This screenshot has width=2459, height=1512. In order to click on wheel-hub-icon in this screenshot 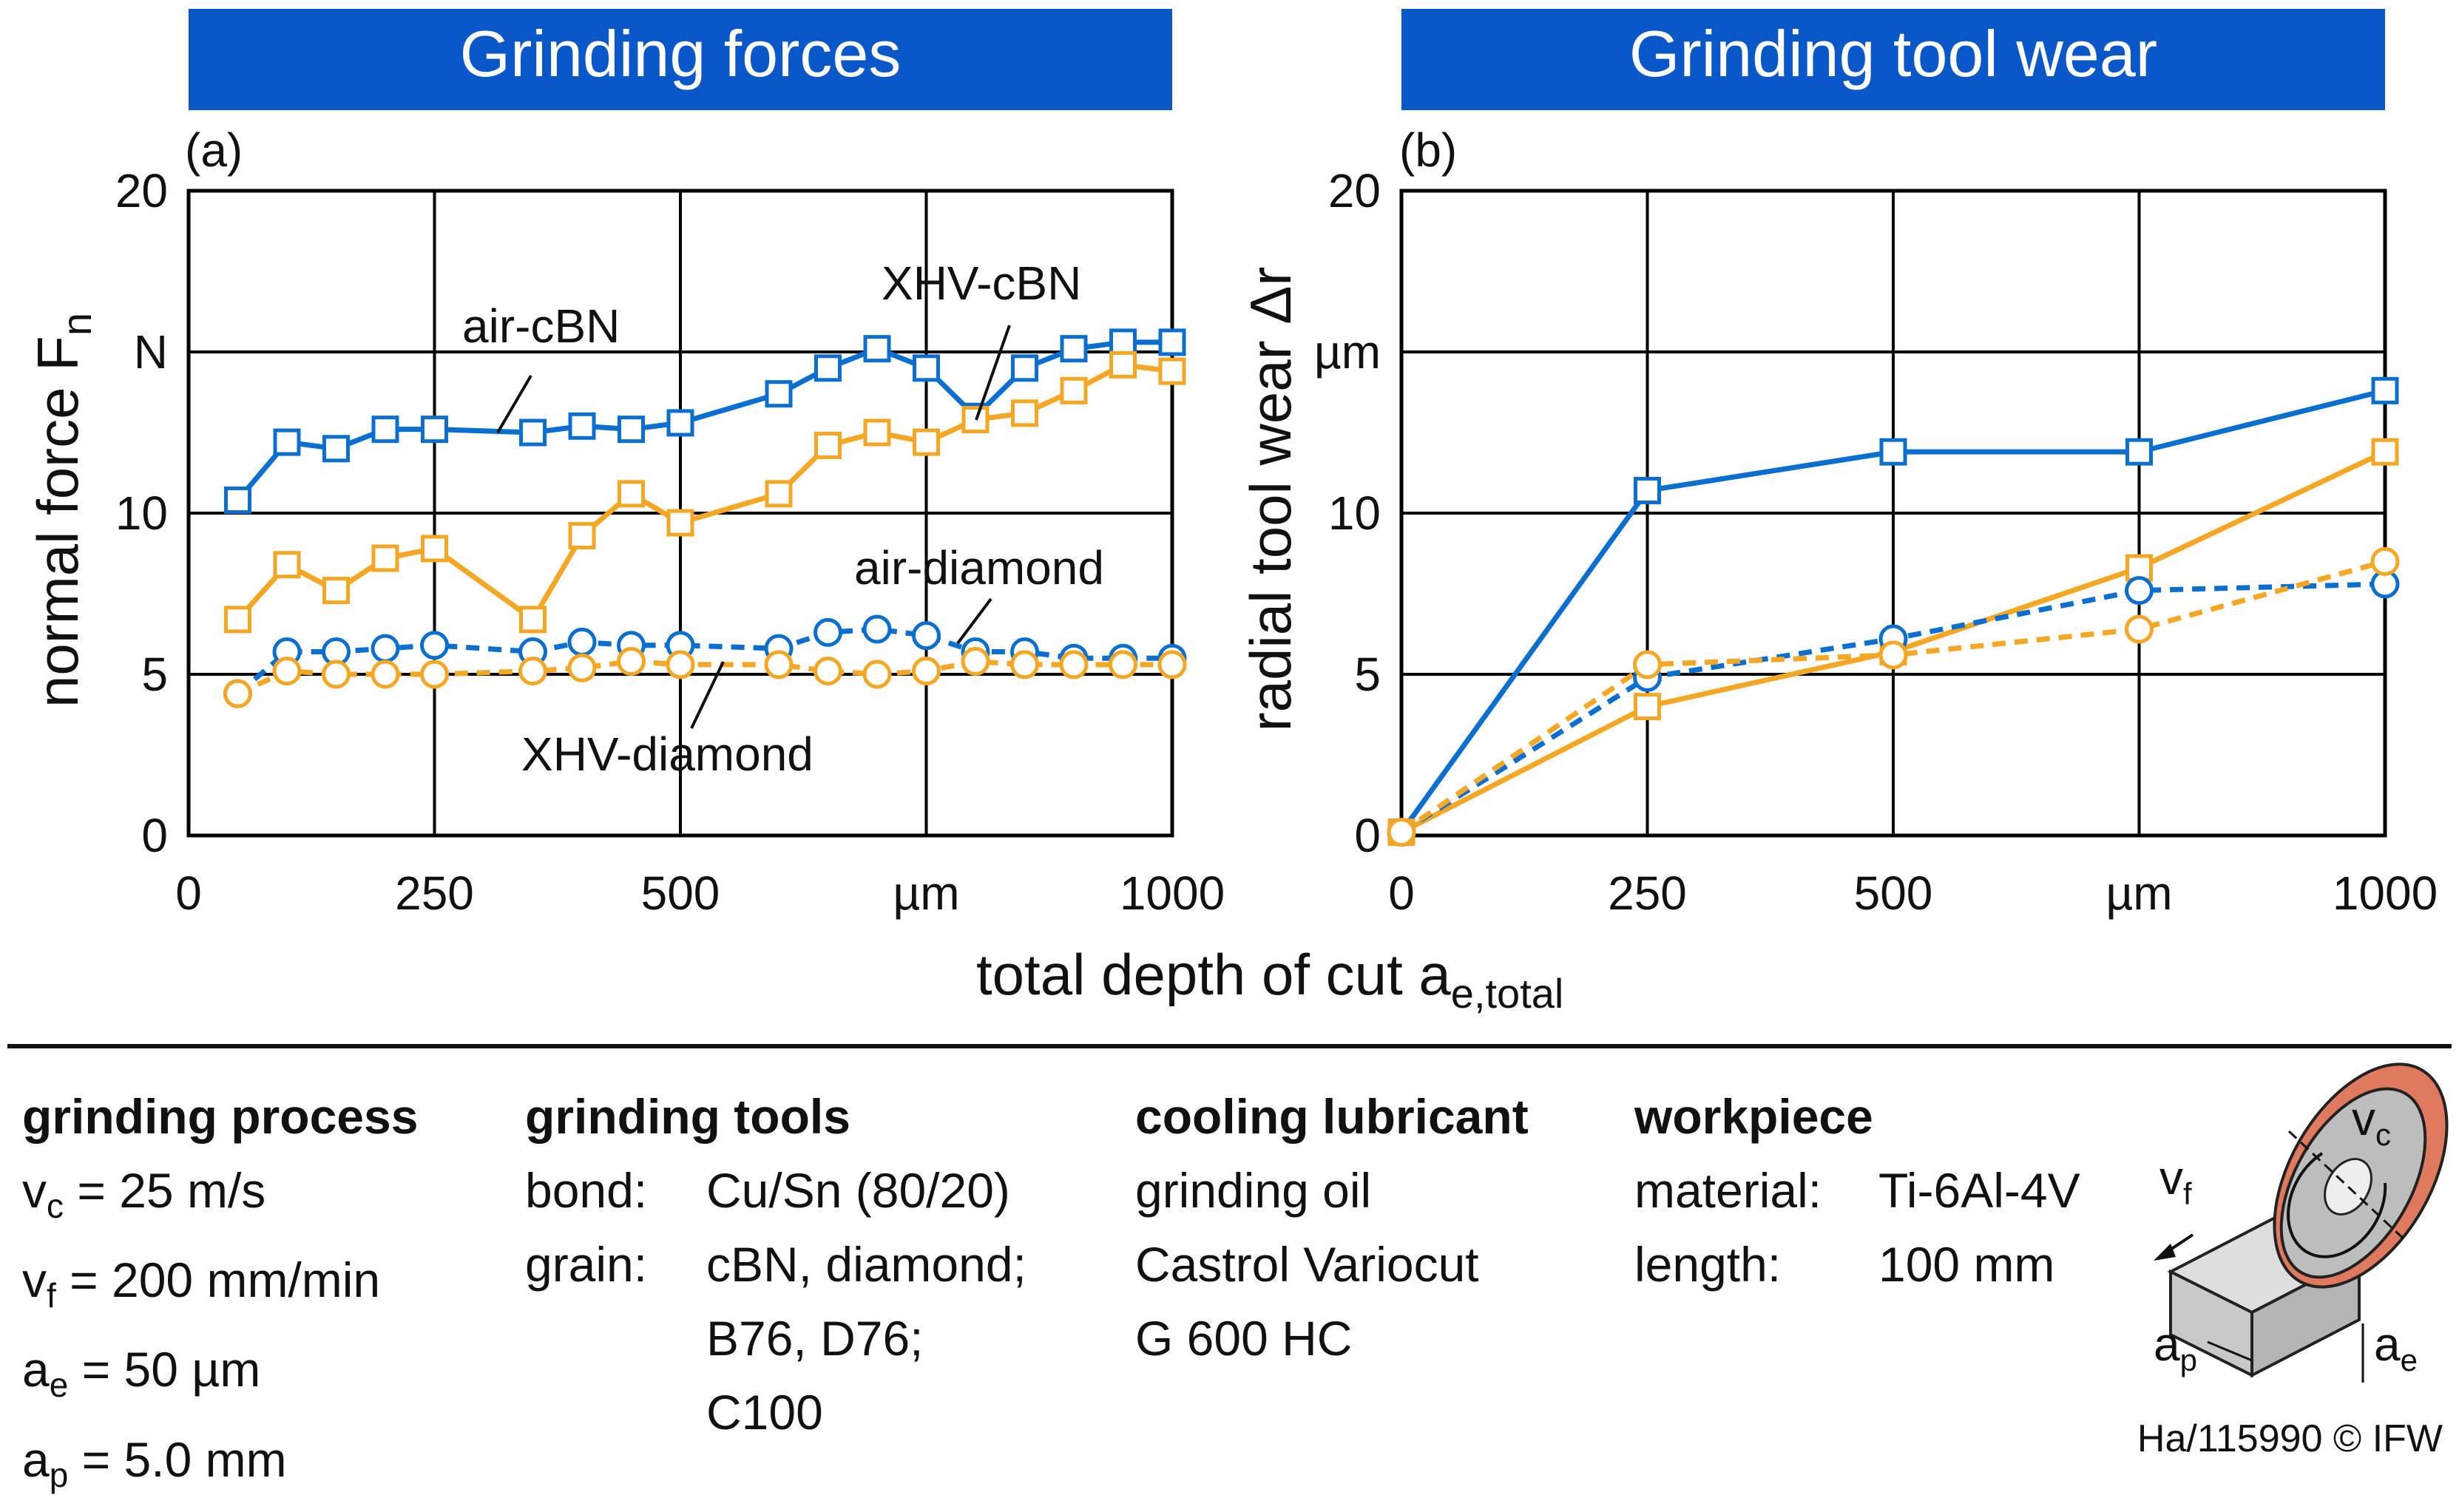, I will do `click(2348, 1187)`.